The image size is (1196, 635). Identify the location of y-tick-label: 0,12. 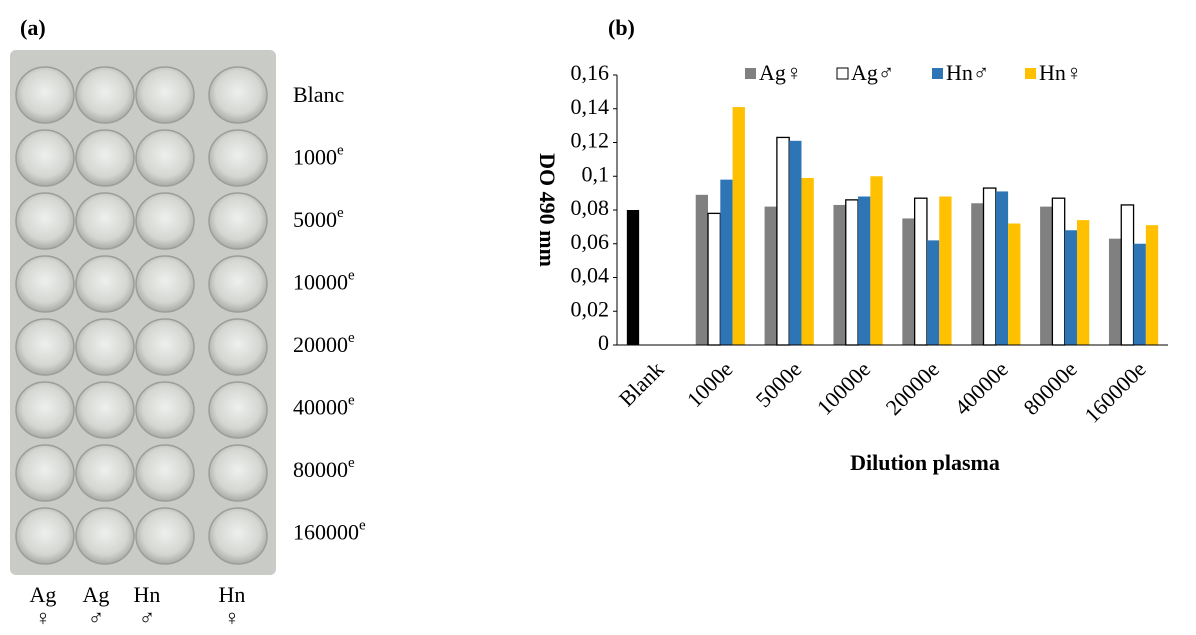
(590, 140).